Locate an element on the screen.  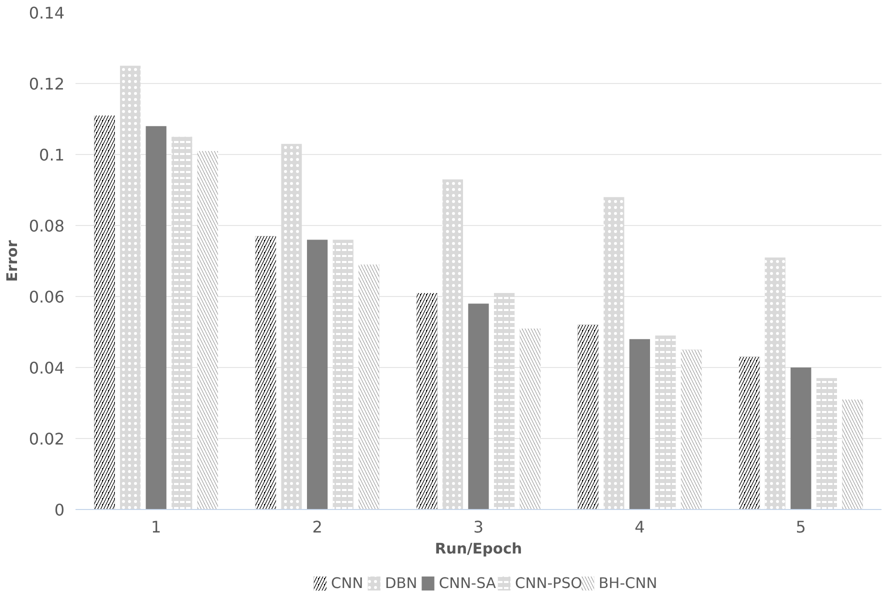
legend-label: CNN is located at coordinates (347, 583).